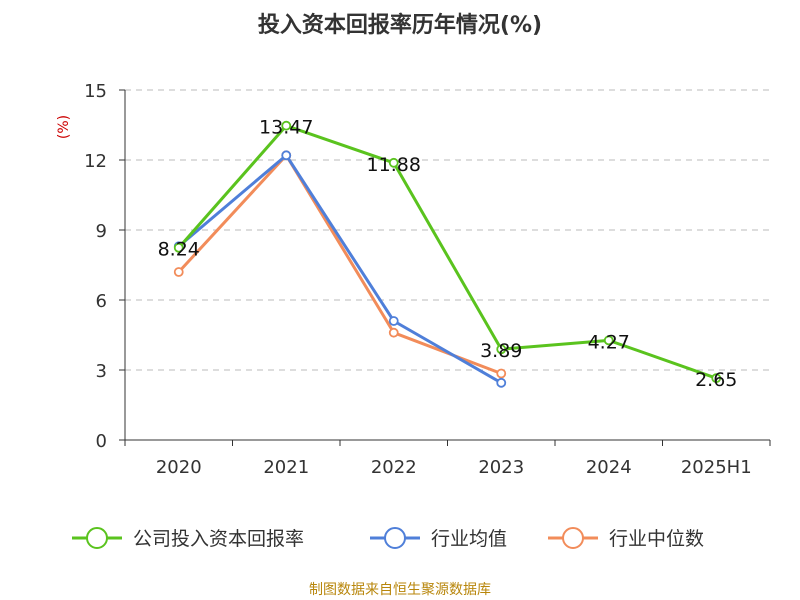 The image size is (800, 600). What do you see at coordinates (101, 231) in the screenshot?
I see `y-tick-label: 9` at bounding box center [101, 231].